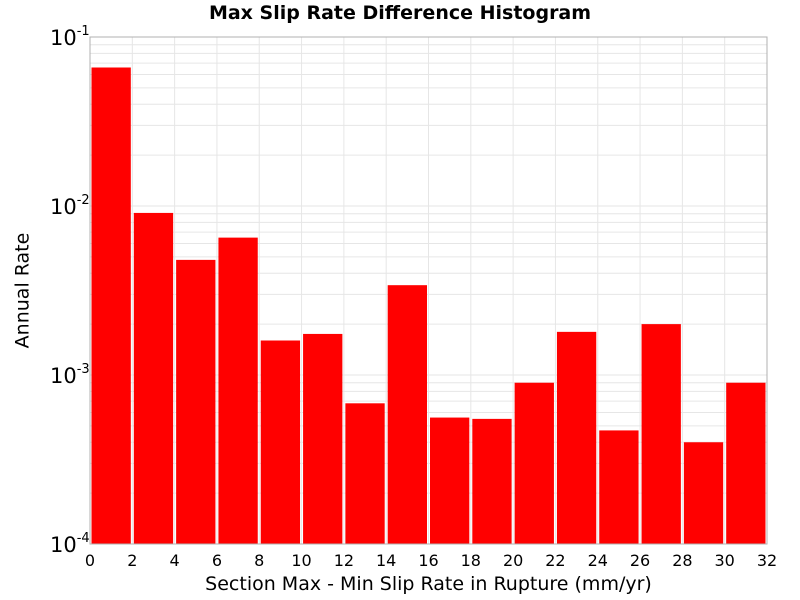 The width and height of the screenshot is (800, 600). I want to click on y-axis-label: Annual Rate, so click(23, 291).